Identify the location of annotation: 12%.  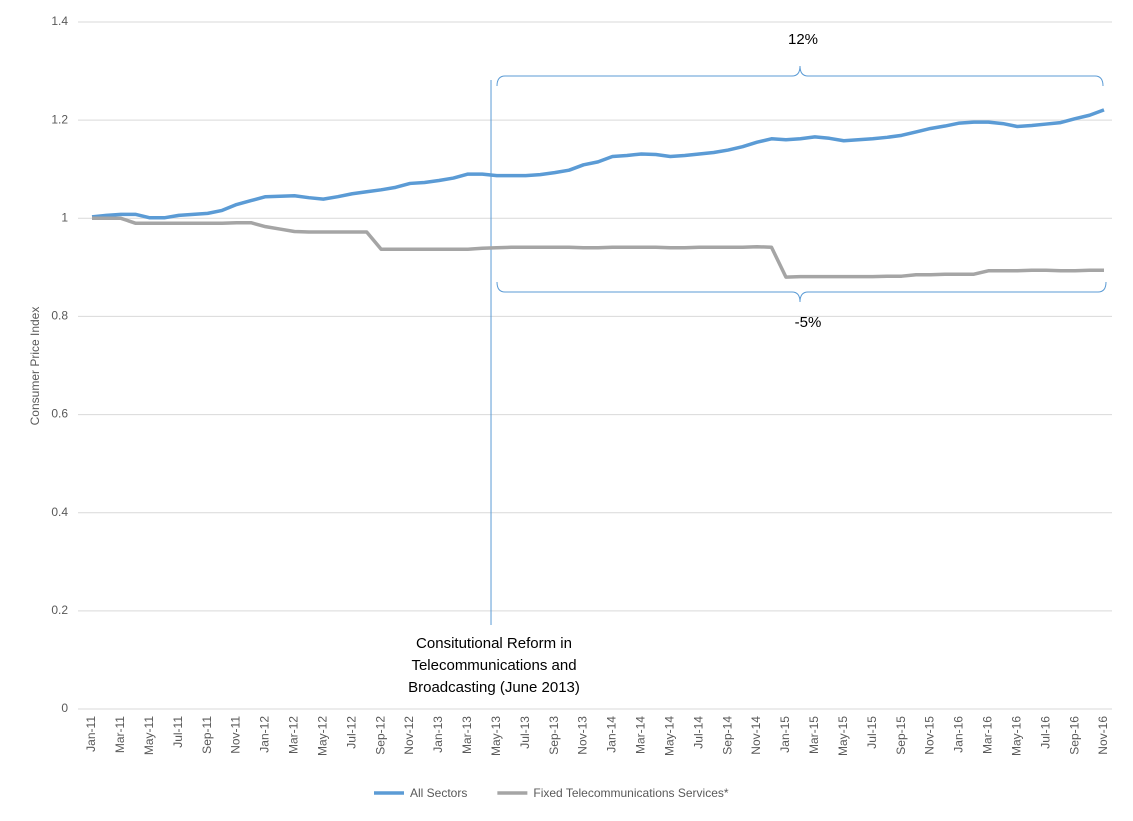
(803, 39).